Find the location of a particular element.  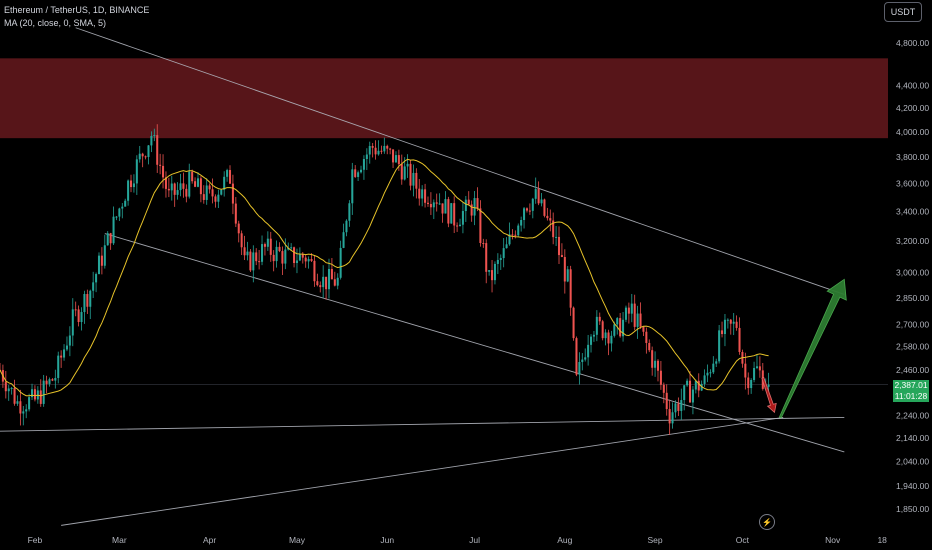

symbol-title: Ethereum / TetherUS, 1D, BINANCE is located at coordinates (77, 10).